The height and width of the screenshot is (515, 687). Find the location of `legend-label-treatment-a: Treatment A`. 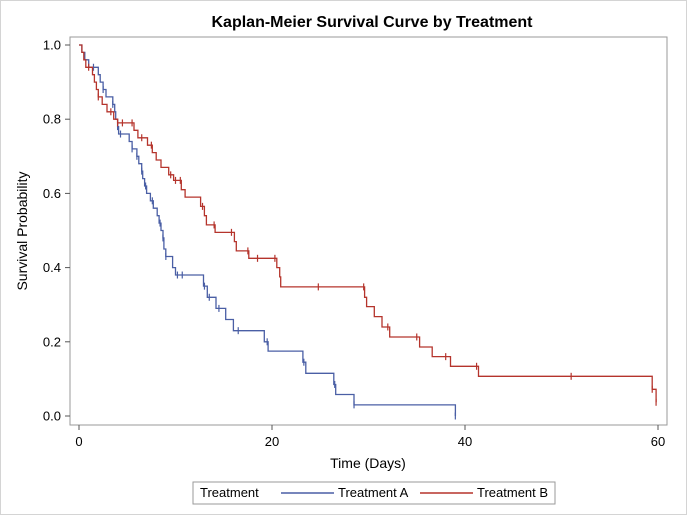

legend-label-treatment-a: Treatment A is located at coordinates (373, 492).